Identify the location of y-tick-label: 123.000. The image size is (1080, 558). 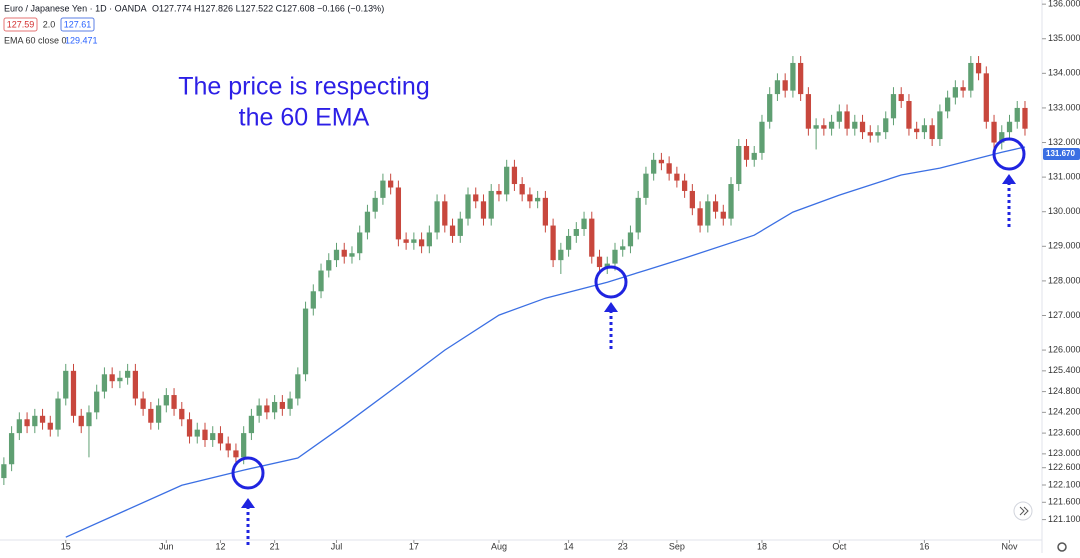
(1064, 453).